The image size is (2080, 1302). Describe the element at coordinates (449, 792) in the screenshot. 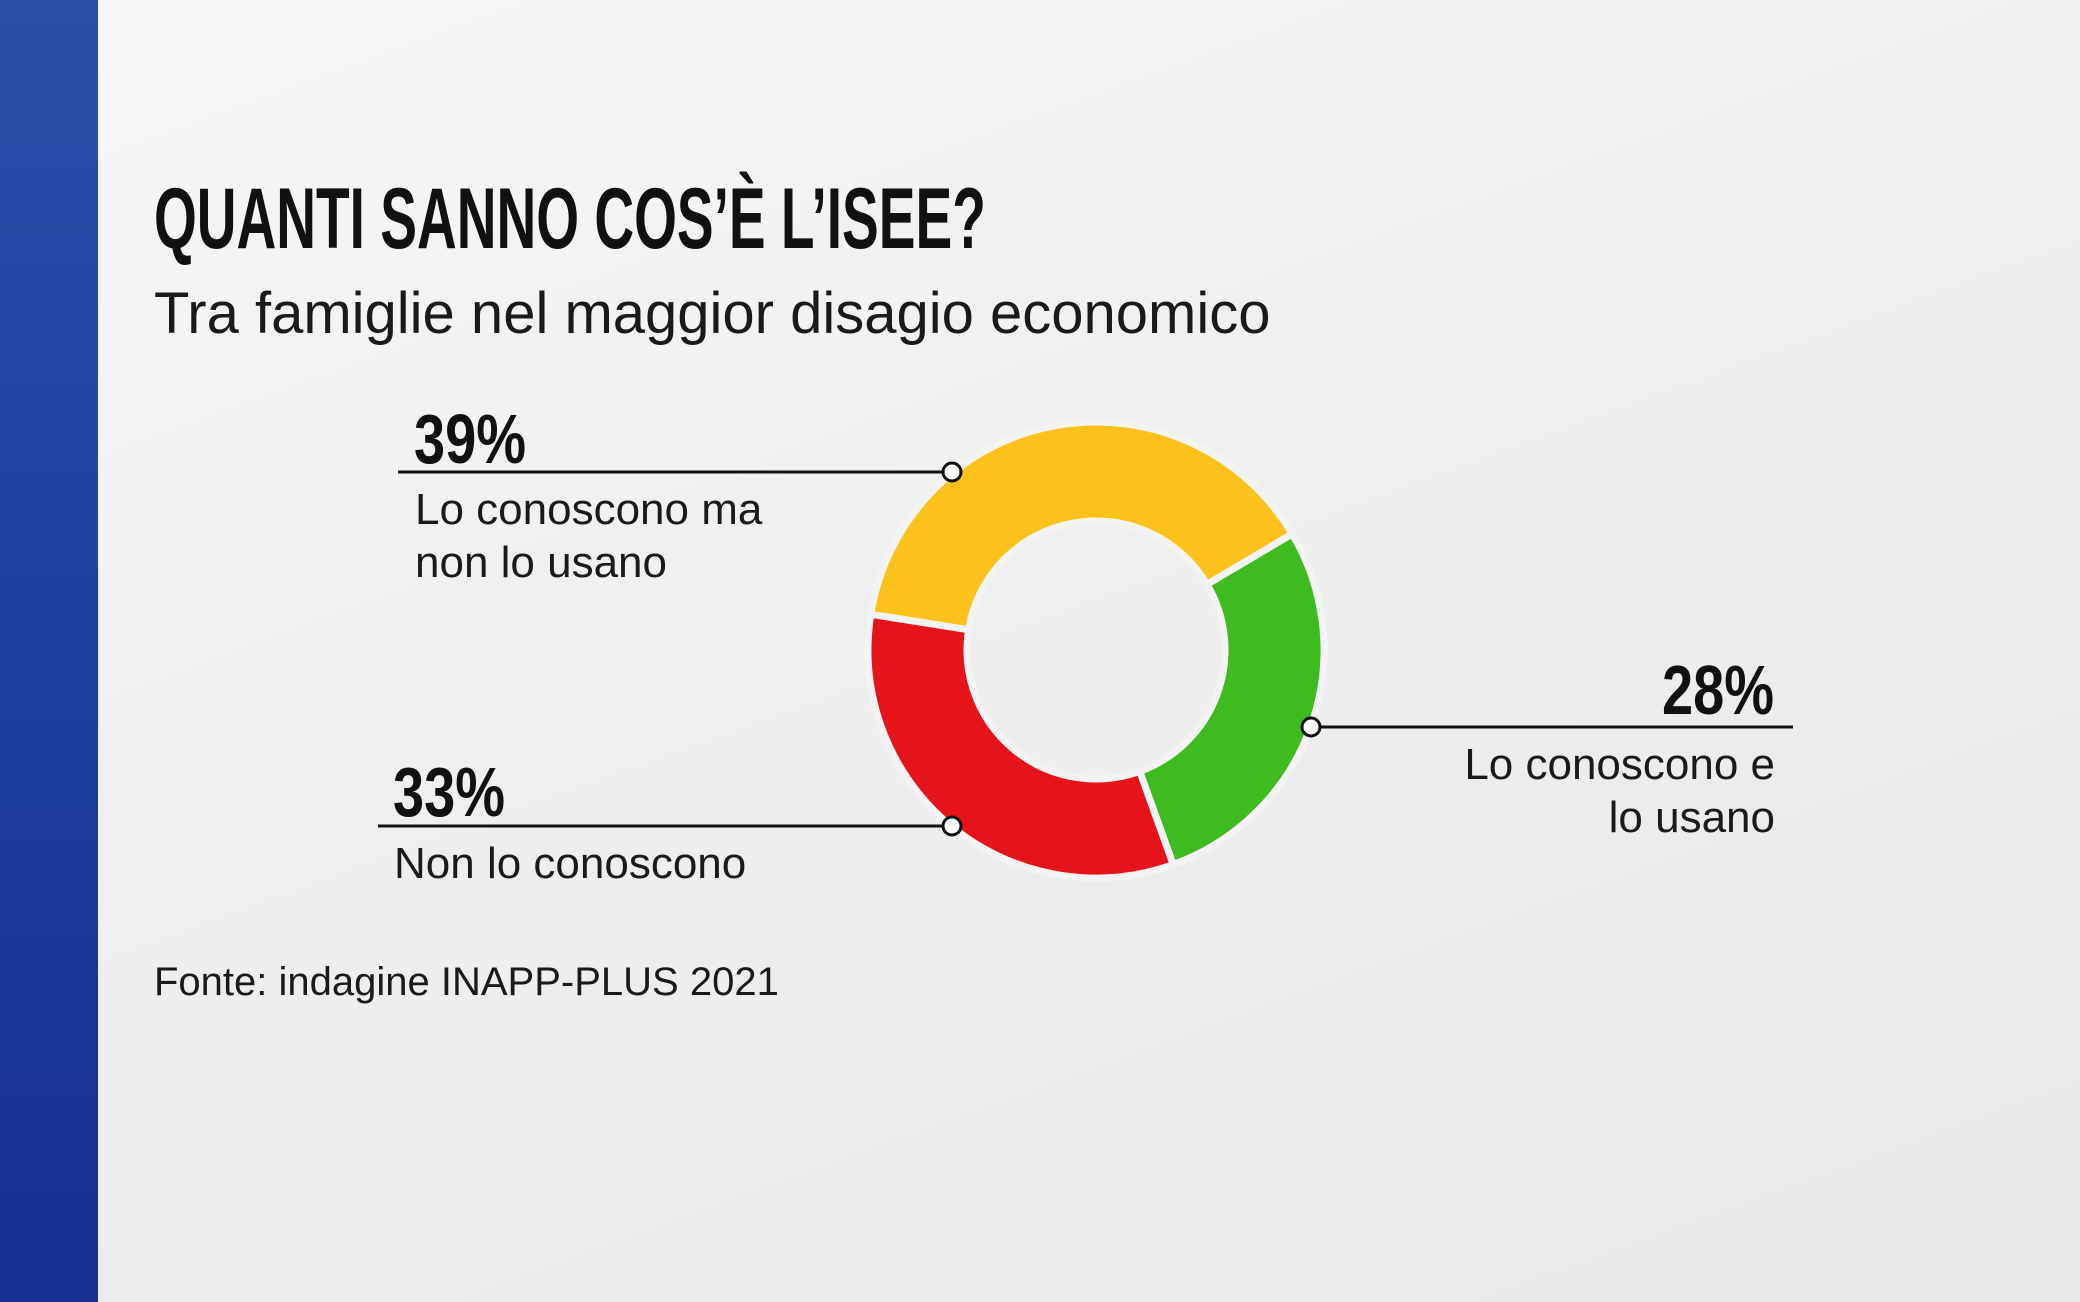

I see `value-label: 33%` at that location.